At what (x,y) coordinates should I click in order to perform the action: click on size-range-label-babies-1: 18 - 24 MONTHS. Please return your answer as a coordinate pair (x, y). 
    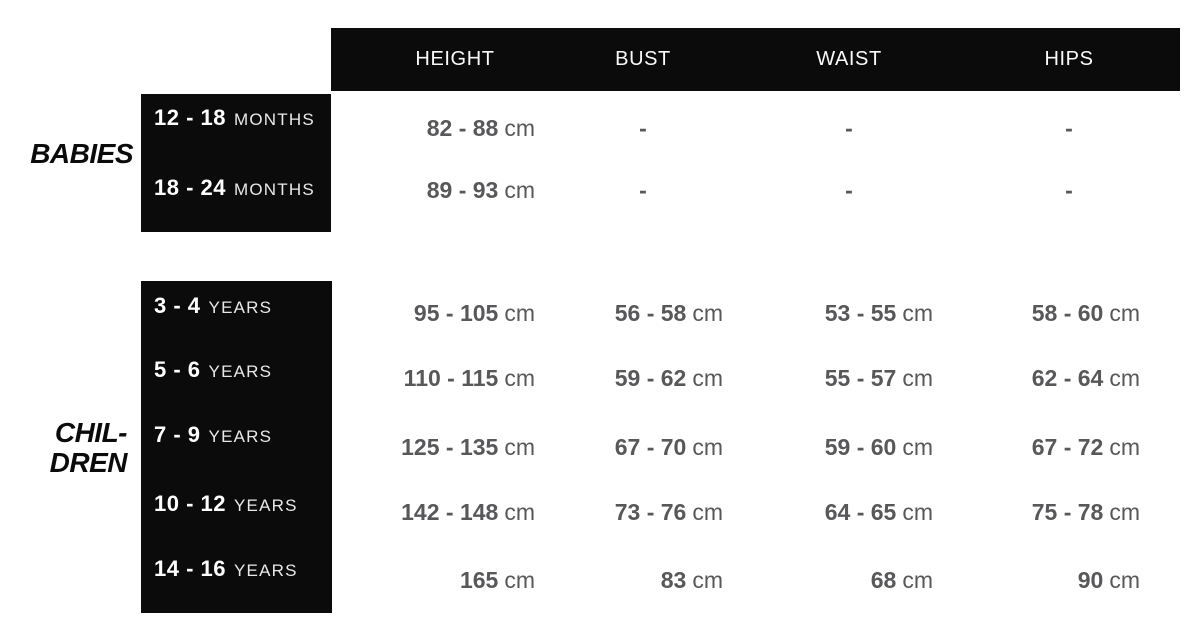
    Looking at the image, I should click on (234, 188).